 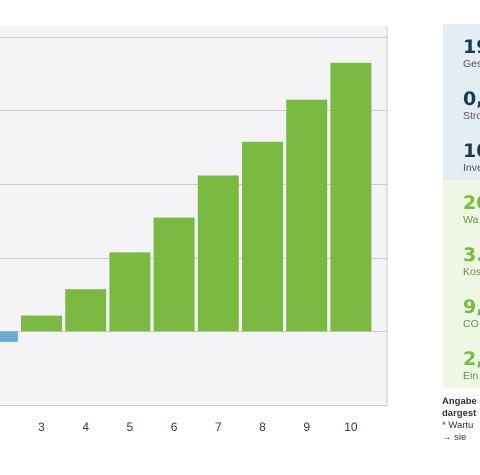 I want to click on footnote-line-2: dargest, so click(x=459, y=413).